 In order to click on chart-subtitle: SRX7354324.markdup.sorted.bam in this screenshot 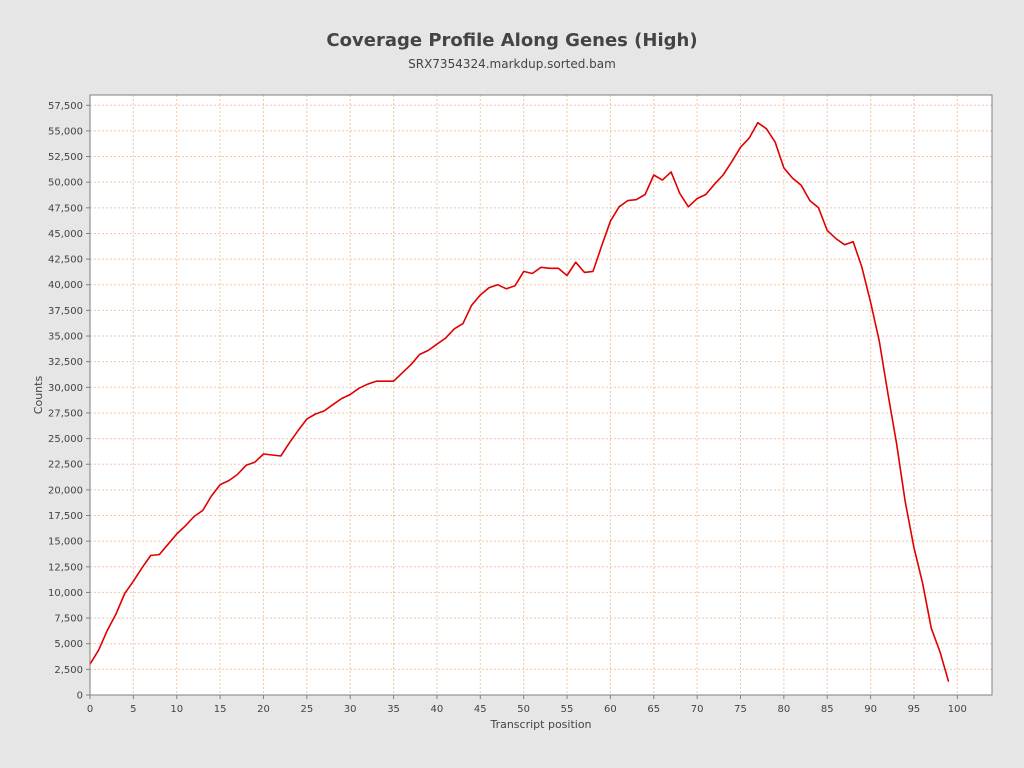, I will do `click(512, 64)`.